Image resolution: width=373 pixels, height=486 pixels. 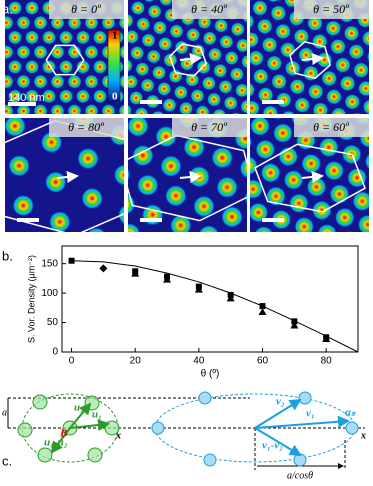 I want to click on image-panel: θ = 70º, so click(x=187, y=177).